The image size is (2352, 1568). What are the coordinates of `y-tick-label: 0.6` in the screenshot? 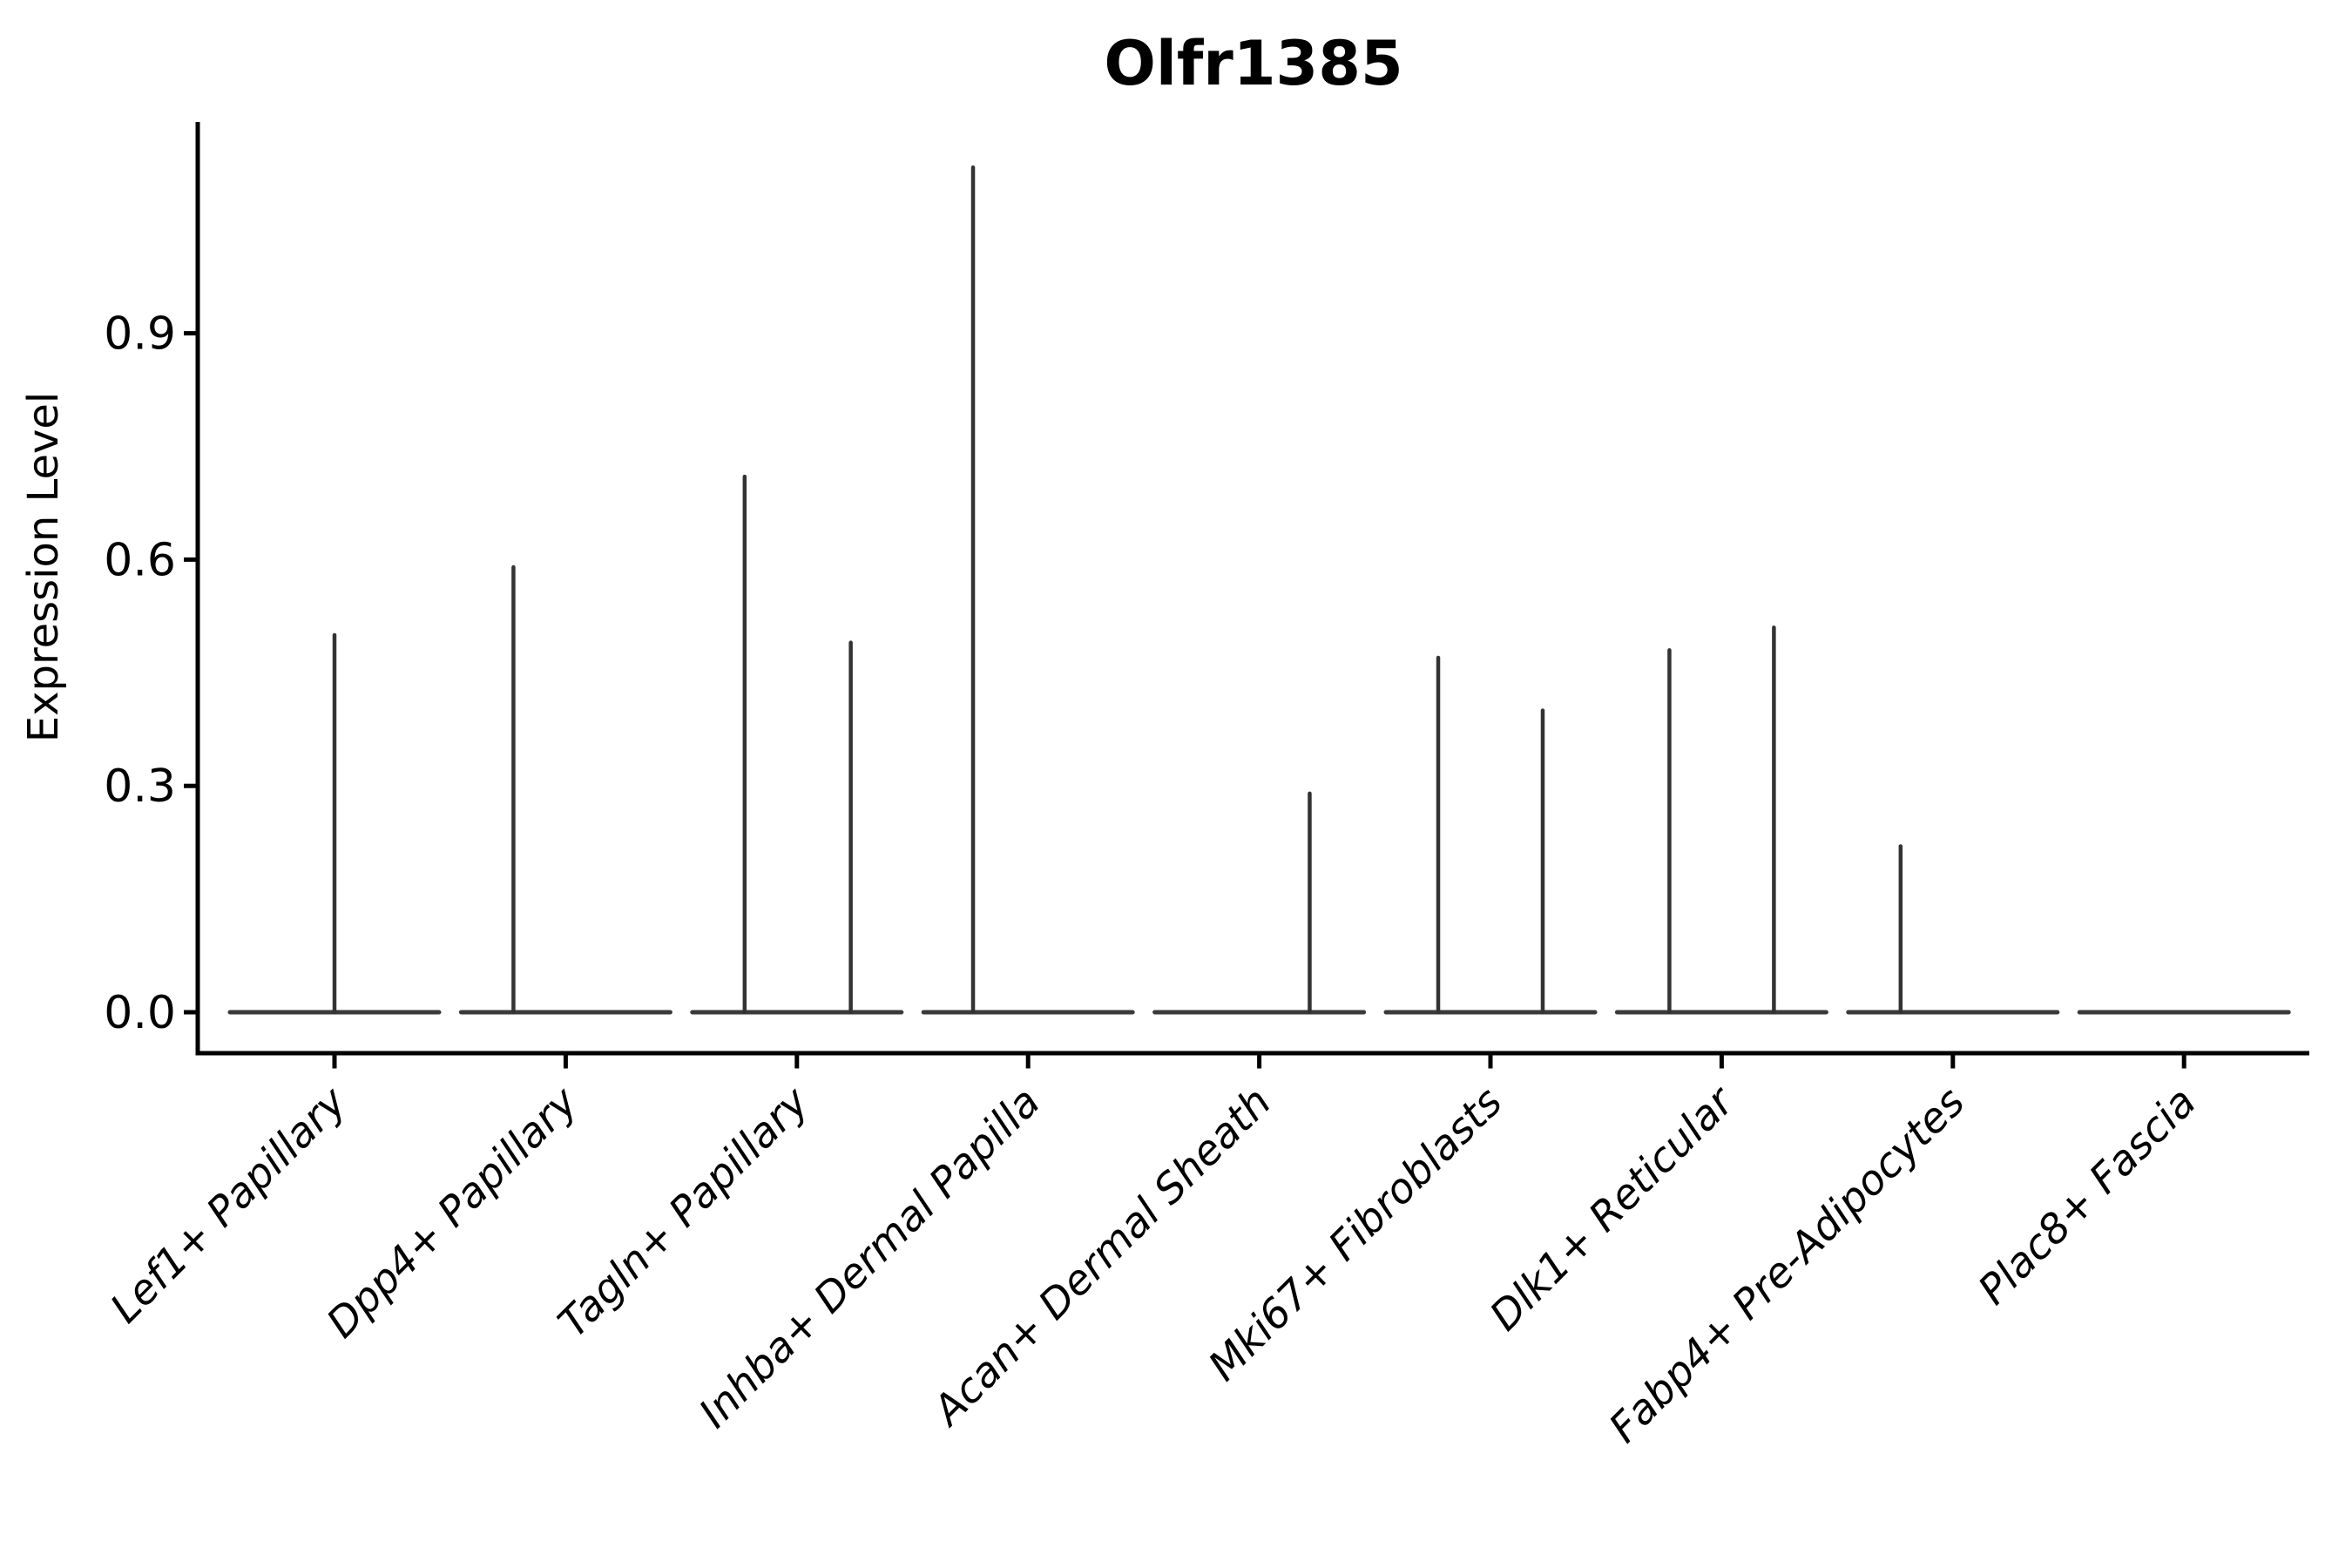 It's located at (140, 560).